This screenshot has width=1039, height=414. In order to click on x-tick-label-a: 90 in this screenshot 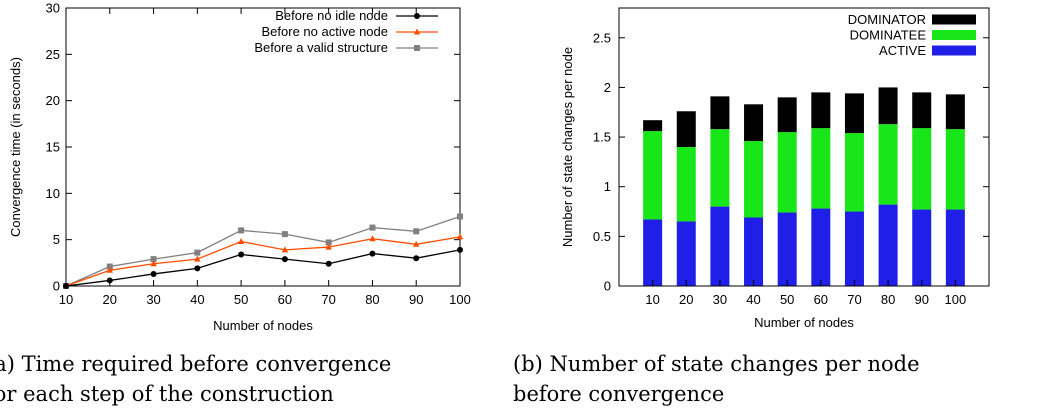, I will do `click(416, 299)`.